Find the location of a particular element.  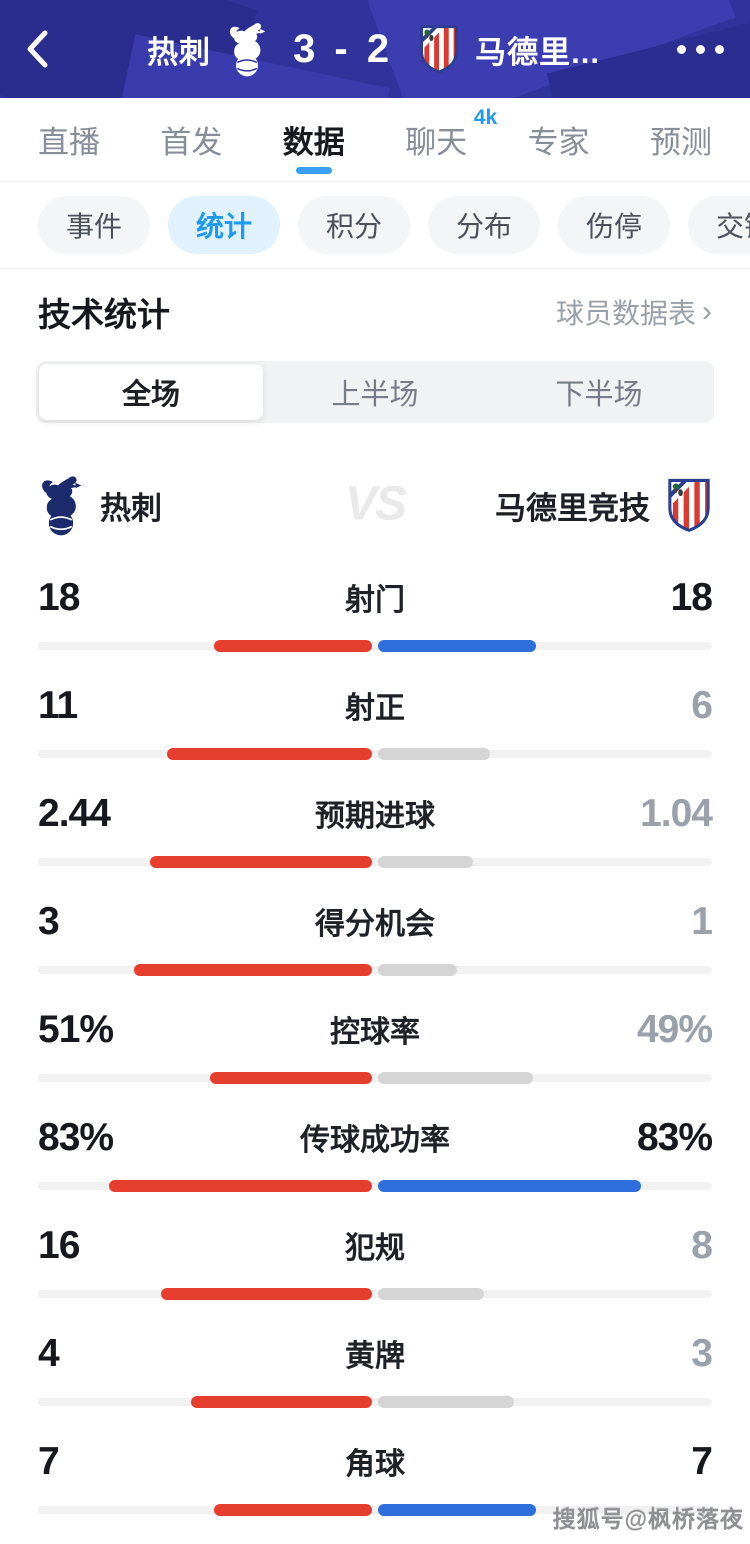

subtab-伤停: 伤停 is located at coordinates (614, 225).